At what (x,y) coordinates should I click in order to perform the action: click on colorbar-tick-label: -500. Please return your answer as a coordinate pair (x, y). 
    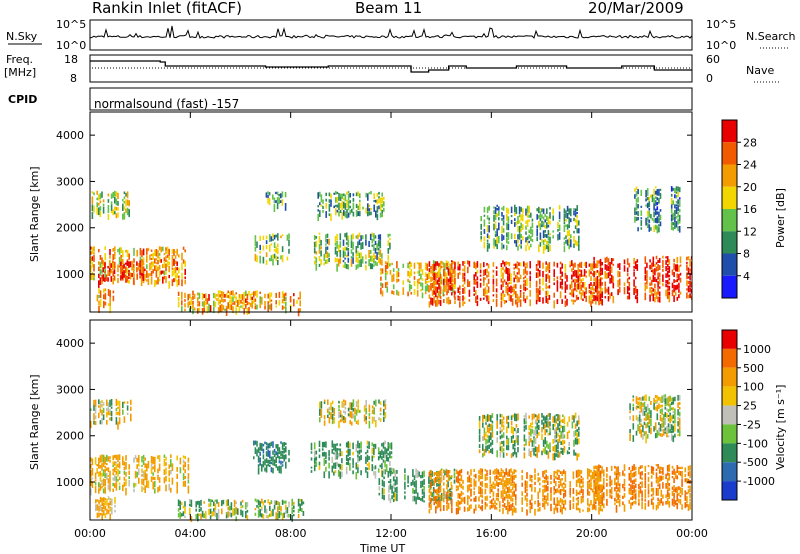
    Looking at the image, I should click on (755, 462).